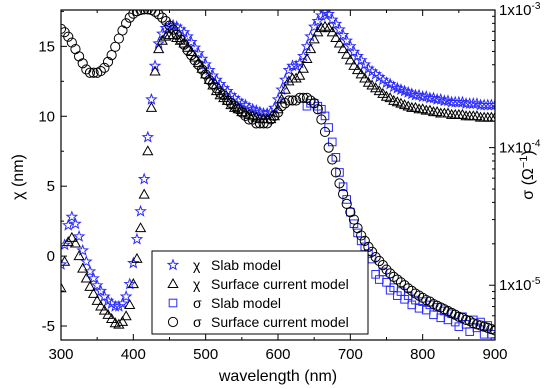  I want to click on x-tick-label: 600, so click(277, 354).